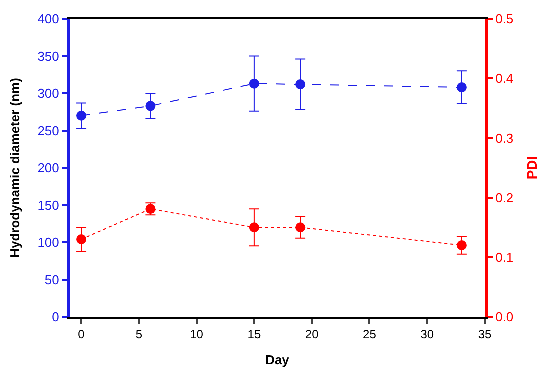  Describe the element at coordinates (197, 334) in the screenshot. I see `x-tick-label: 10` at that location.